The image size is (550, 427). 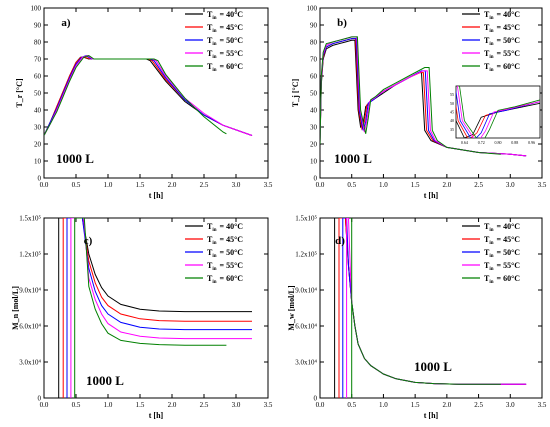 What do you see at coordinates (481, 142) in the screenshot?
I see `inset-x-tick-label: 0.72` at bounding box center [481, 142].